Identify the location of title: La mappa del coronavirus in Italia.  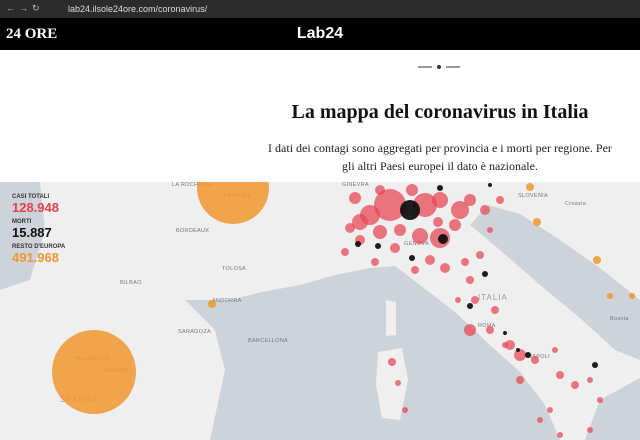
(440, 112).